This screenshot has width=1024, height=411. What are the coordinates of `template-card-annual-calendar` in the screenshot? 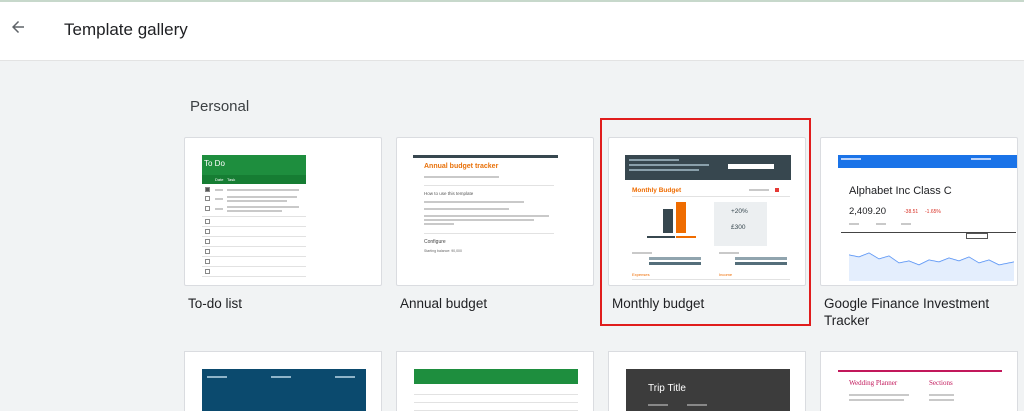 It's located at (283, 381).